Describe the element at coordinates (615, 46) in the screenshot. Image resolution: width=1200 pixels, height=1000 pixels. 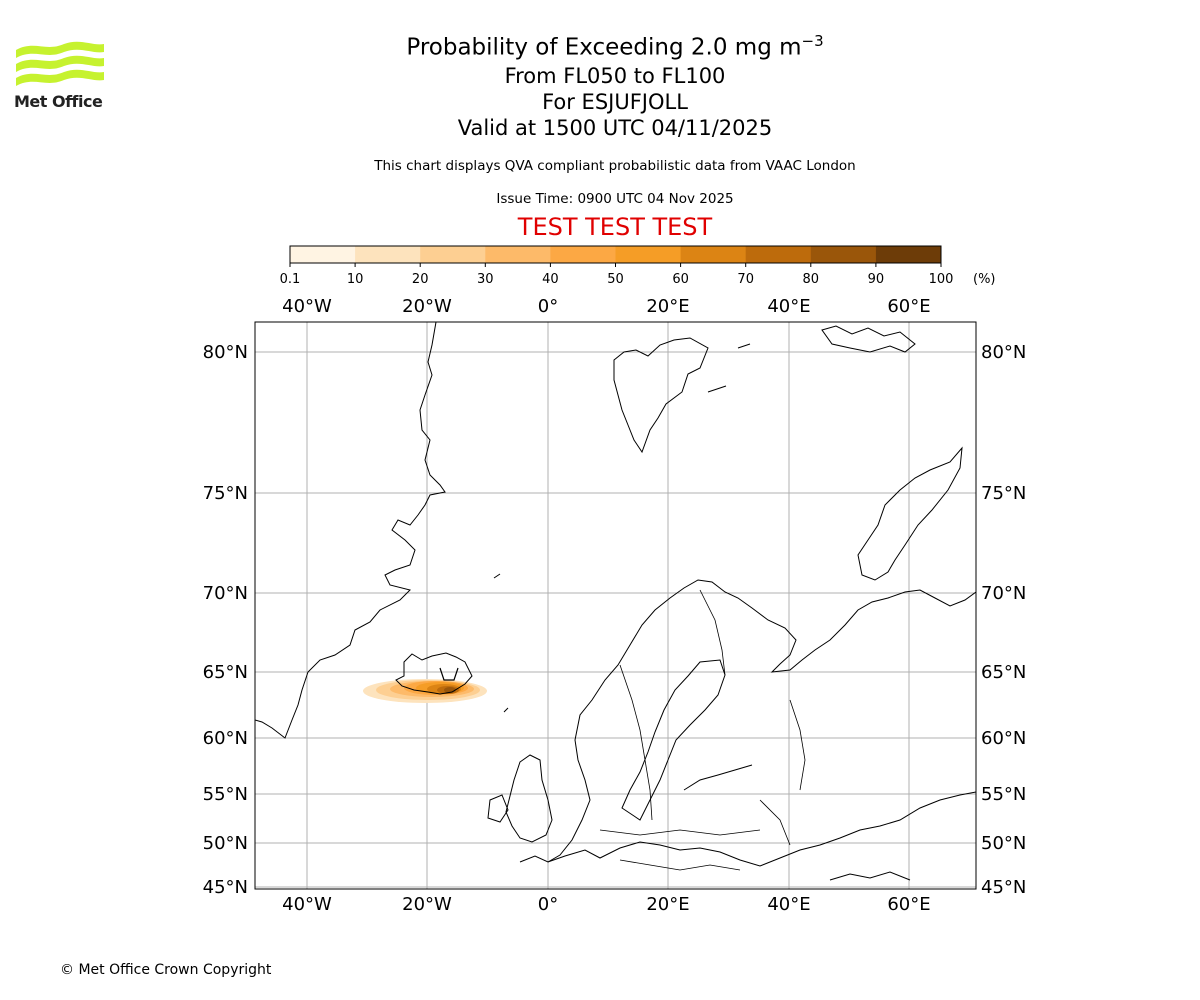
I see `chart-title: Probability of Exceeding 2.0 mg m−3` at that location.